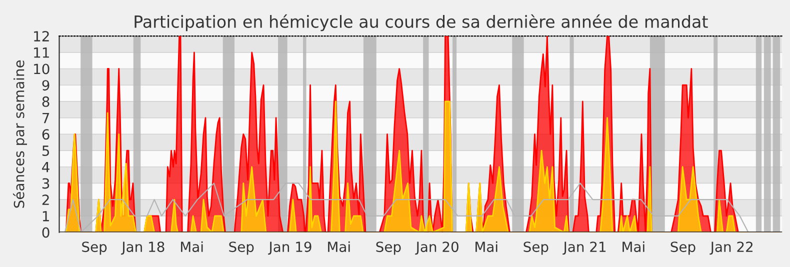 The height and width of the screenshot is (267, 790). Describe the element at coordinates (421, 23) in the screenshot. I see `chart-title: Participation en hémicycle au cours de sa dernière année de mandat` at that location.